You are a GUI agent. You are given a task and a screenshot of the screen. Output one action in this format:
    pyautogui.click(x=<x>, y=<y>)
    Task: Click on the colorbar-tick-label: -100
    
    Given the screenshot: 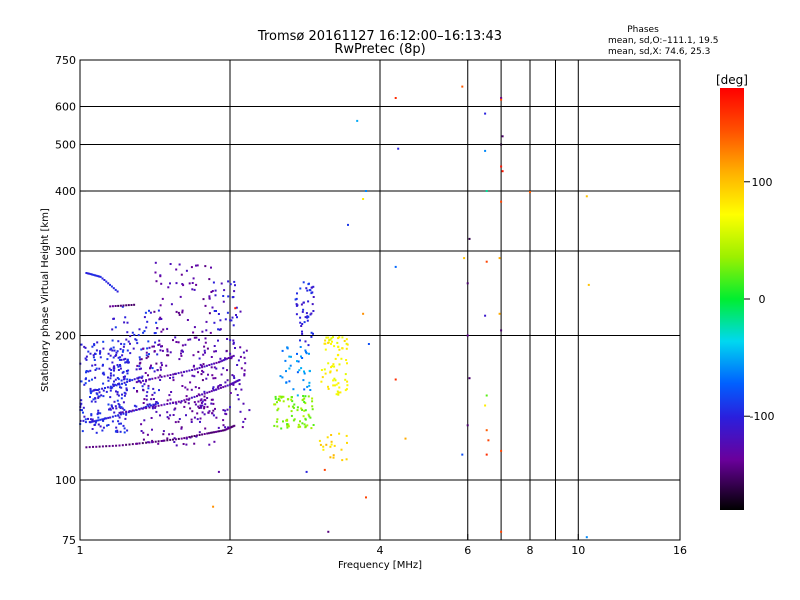 What is the action you would take?
    pyautogui.click(x=762, y=416)
    